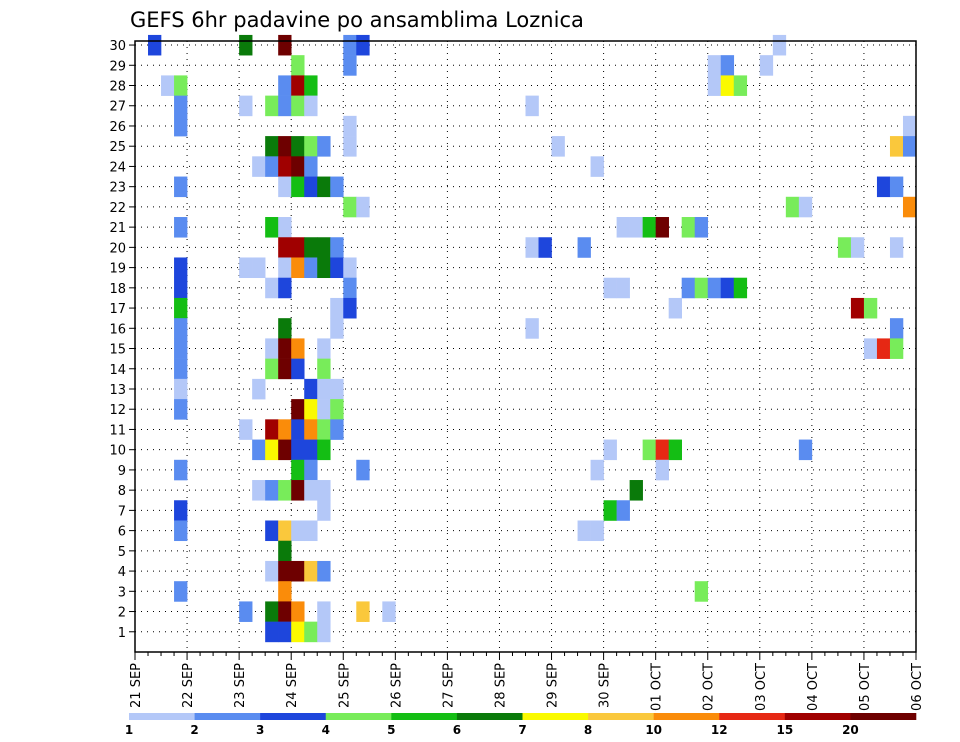  Describe the element at coordinates (391, 730) in the screenshot. I see `legend-label: 5` at that location.